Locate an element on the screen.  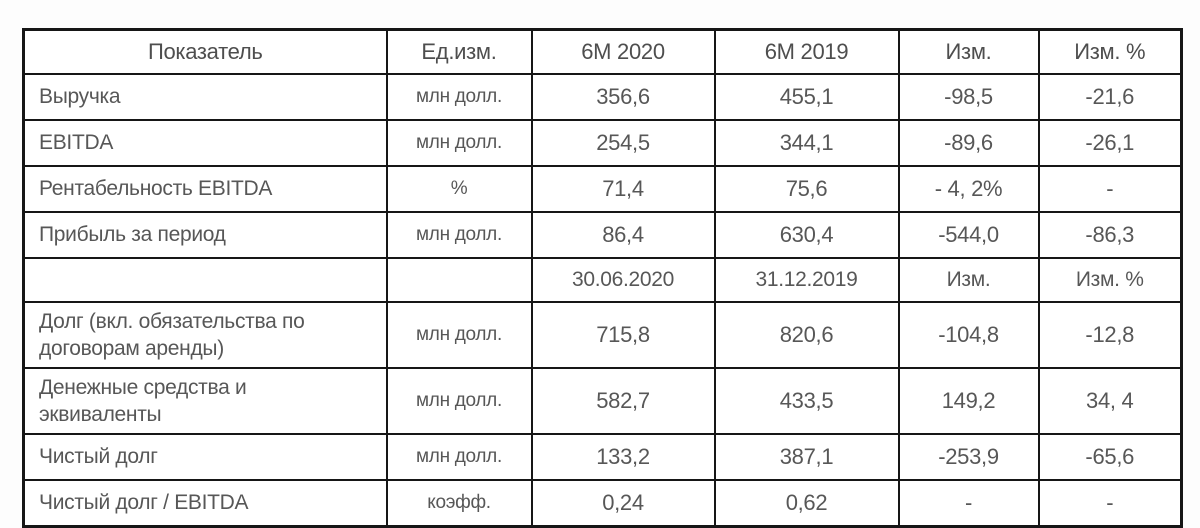
change-pct-cell: -12,8 is located at coordinates (1110, 335).